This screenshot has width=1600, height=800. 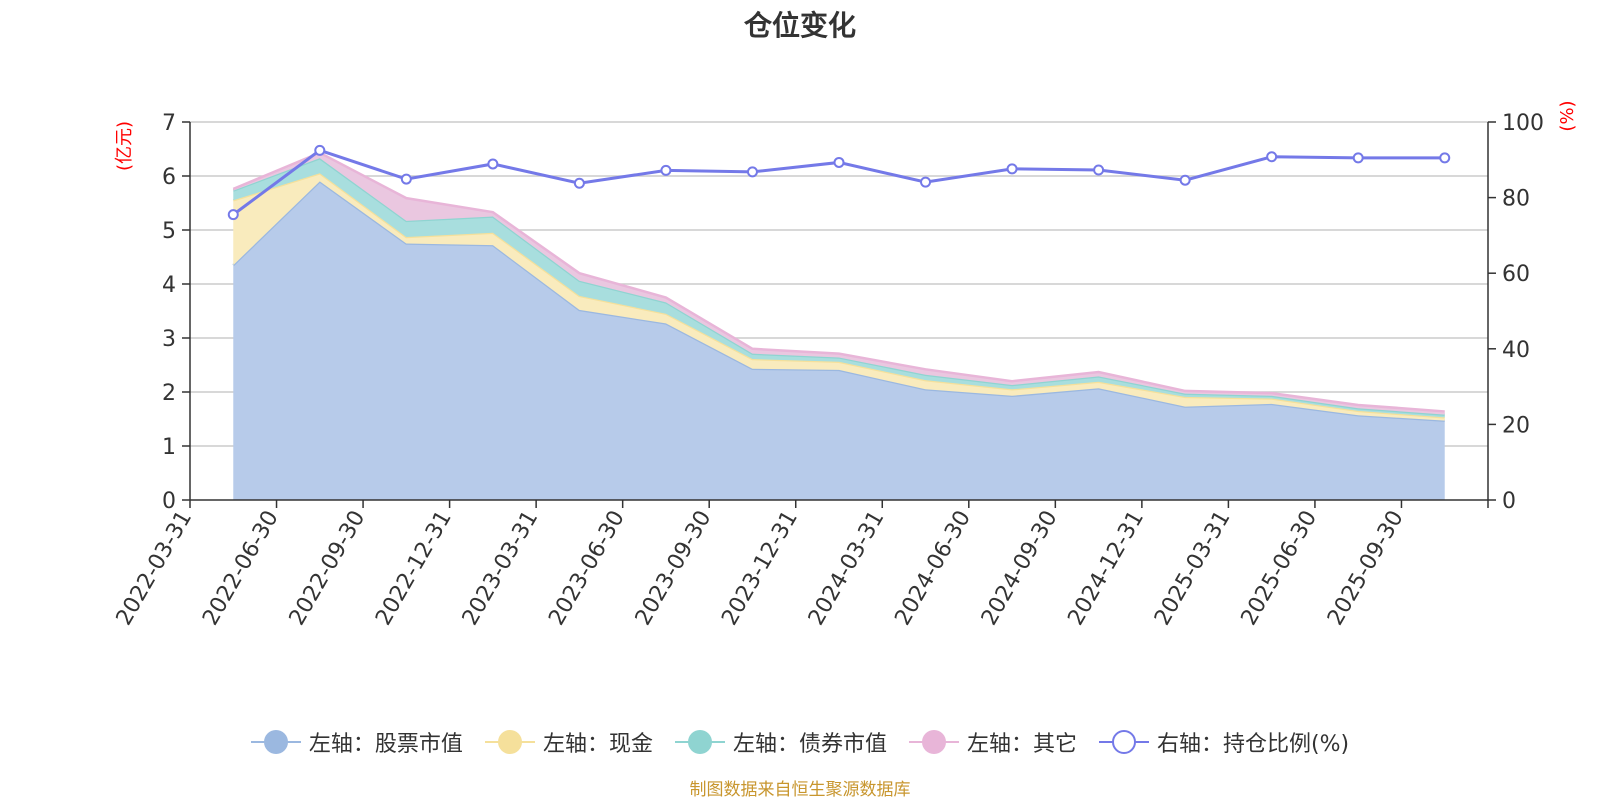 I want to click on chart-title: 仓位变化, so click(x=799, y=25).